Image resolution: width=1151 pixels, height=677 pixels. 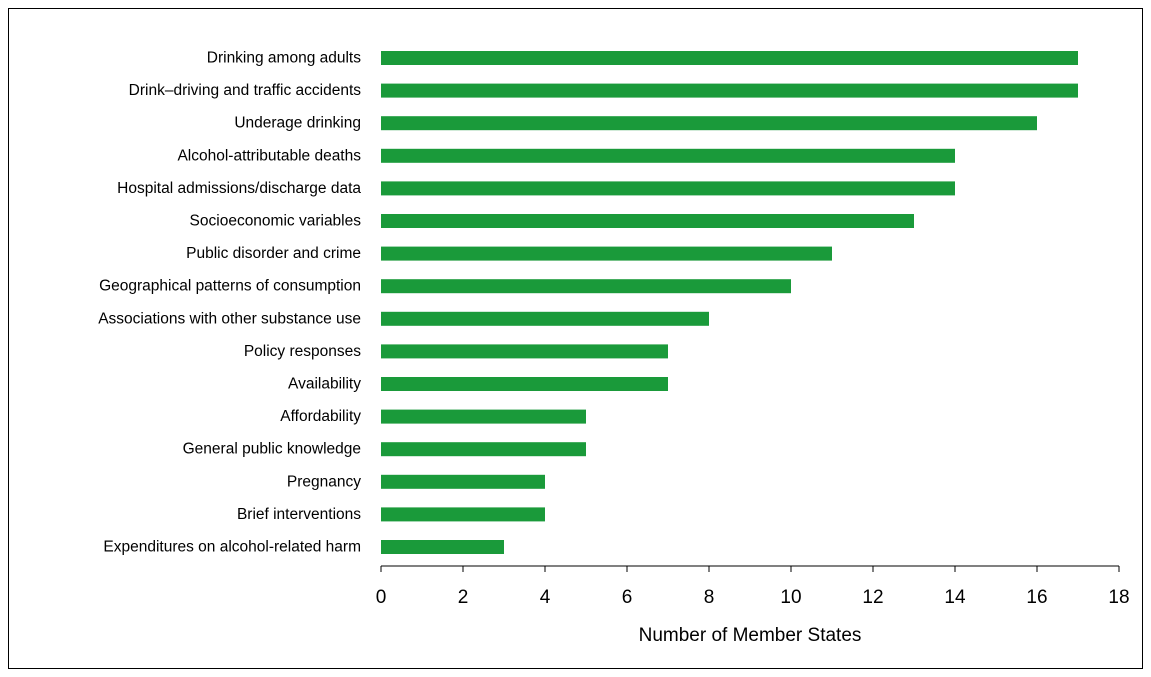 What do you see at coordinates (273, 253) in the screenshot?
I see `category-label: Public disorder and crime` at bounding box center [273, 253].